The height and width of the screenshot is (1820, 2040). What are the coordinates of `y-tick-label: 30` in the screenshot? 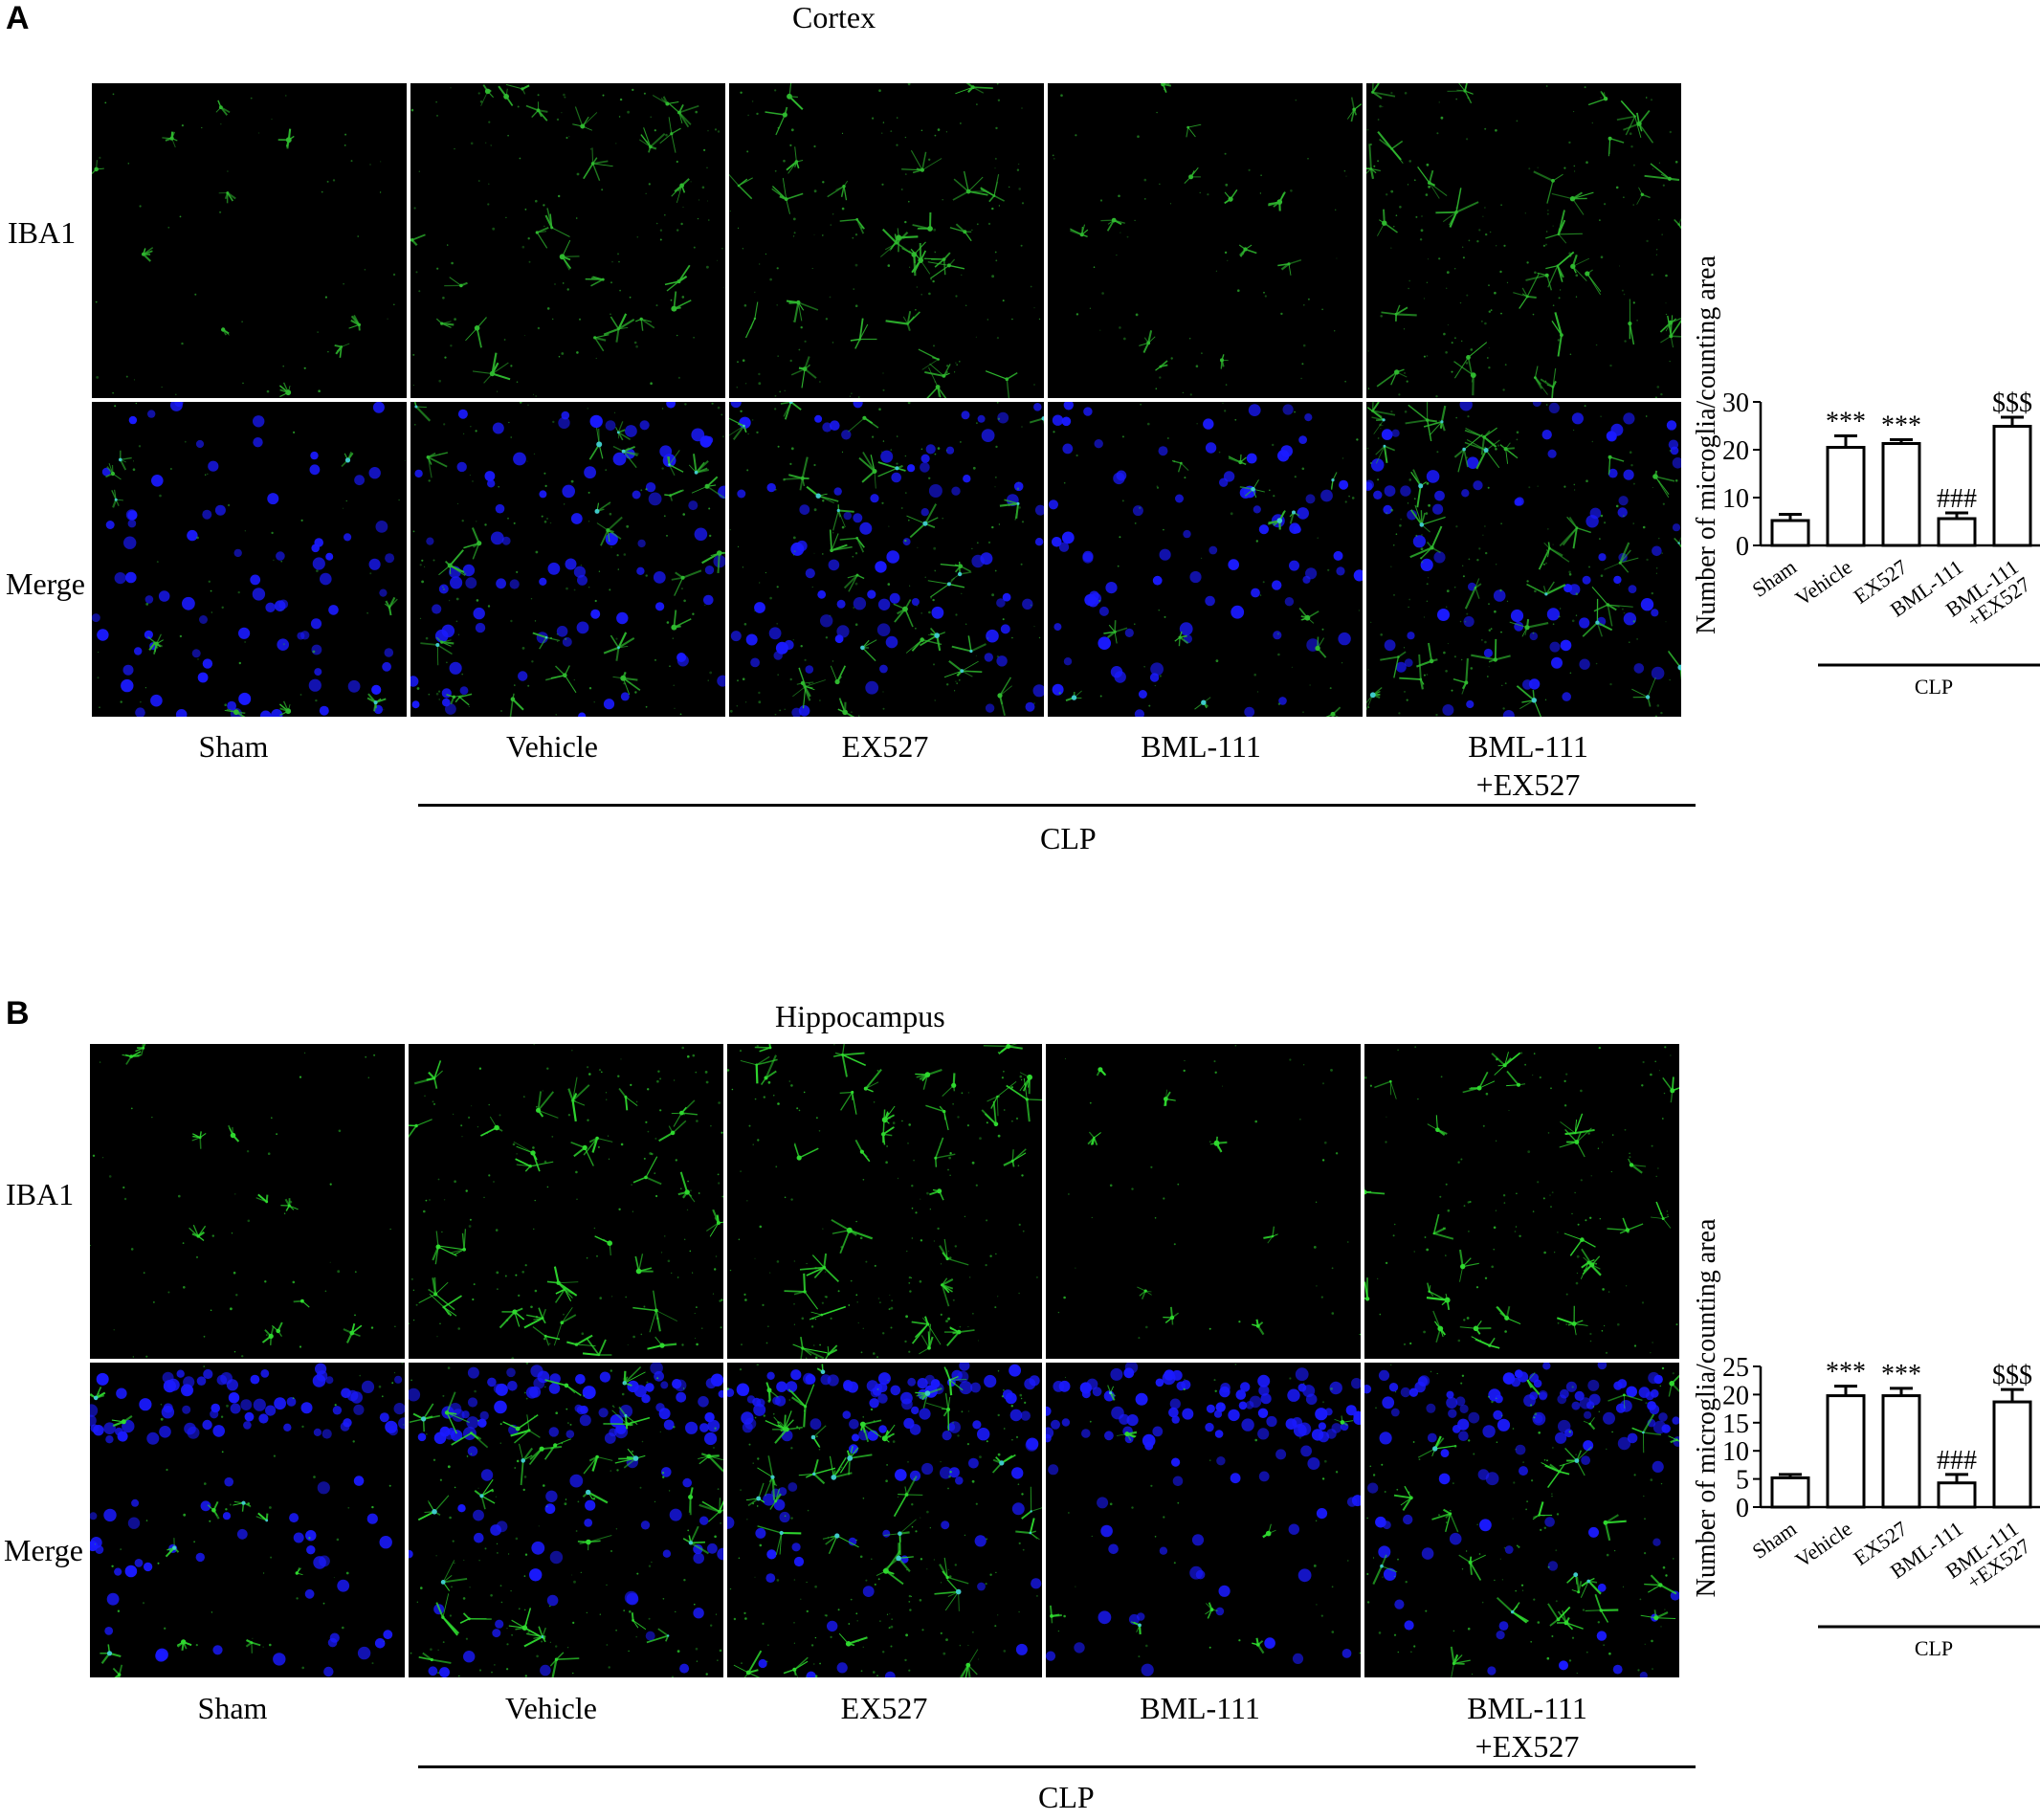 It's located at (1736, 403).